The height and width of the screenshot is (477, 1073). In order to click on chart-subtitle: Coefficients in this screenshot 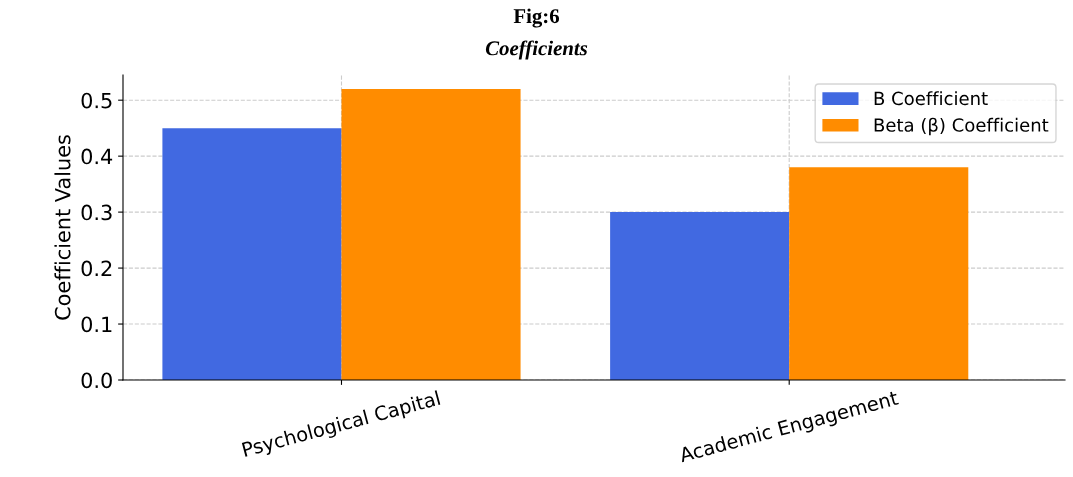, I will do `click(536, 50)`.